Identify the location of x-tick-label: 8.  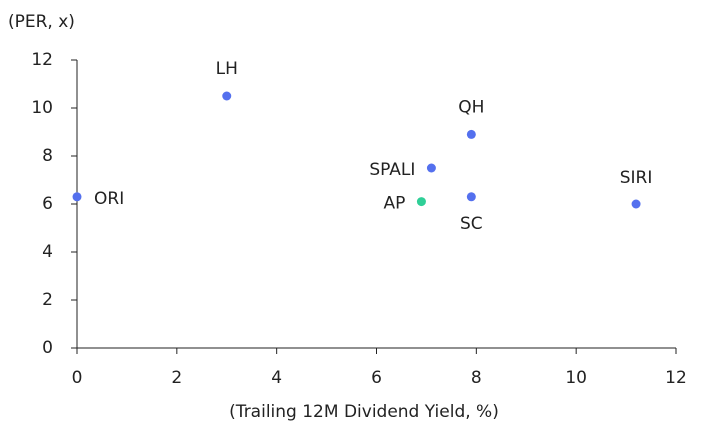
(476, 378).